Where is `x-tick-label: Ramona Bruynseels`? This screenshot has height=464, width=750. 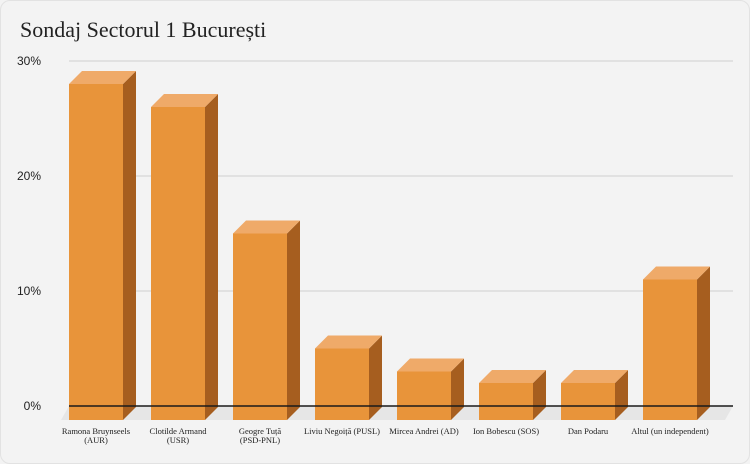 x-tick-label: Ramona Bruynseels is located at coordinates (96, 431).